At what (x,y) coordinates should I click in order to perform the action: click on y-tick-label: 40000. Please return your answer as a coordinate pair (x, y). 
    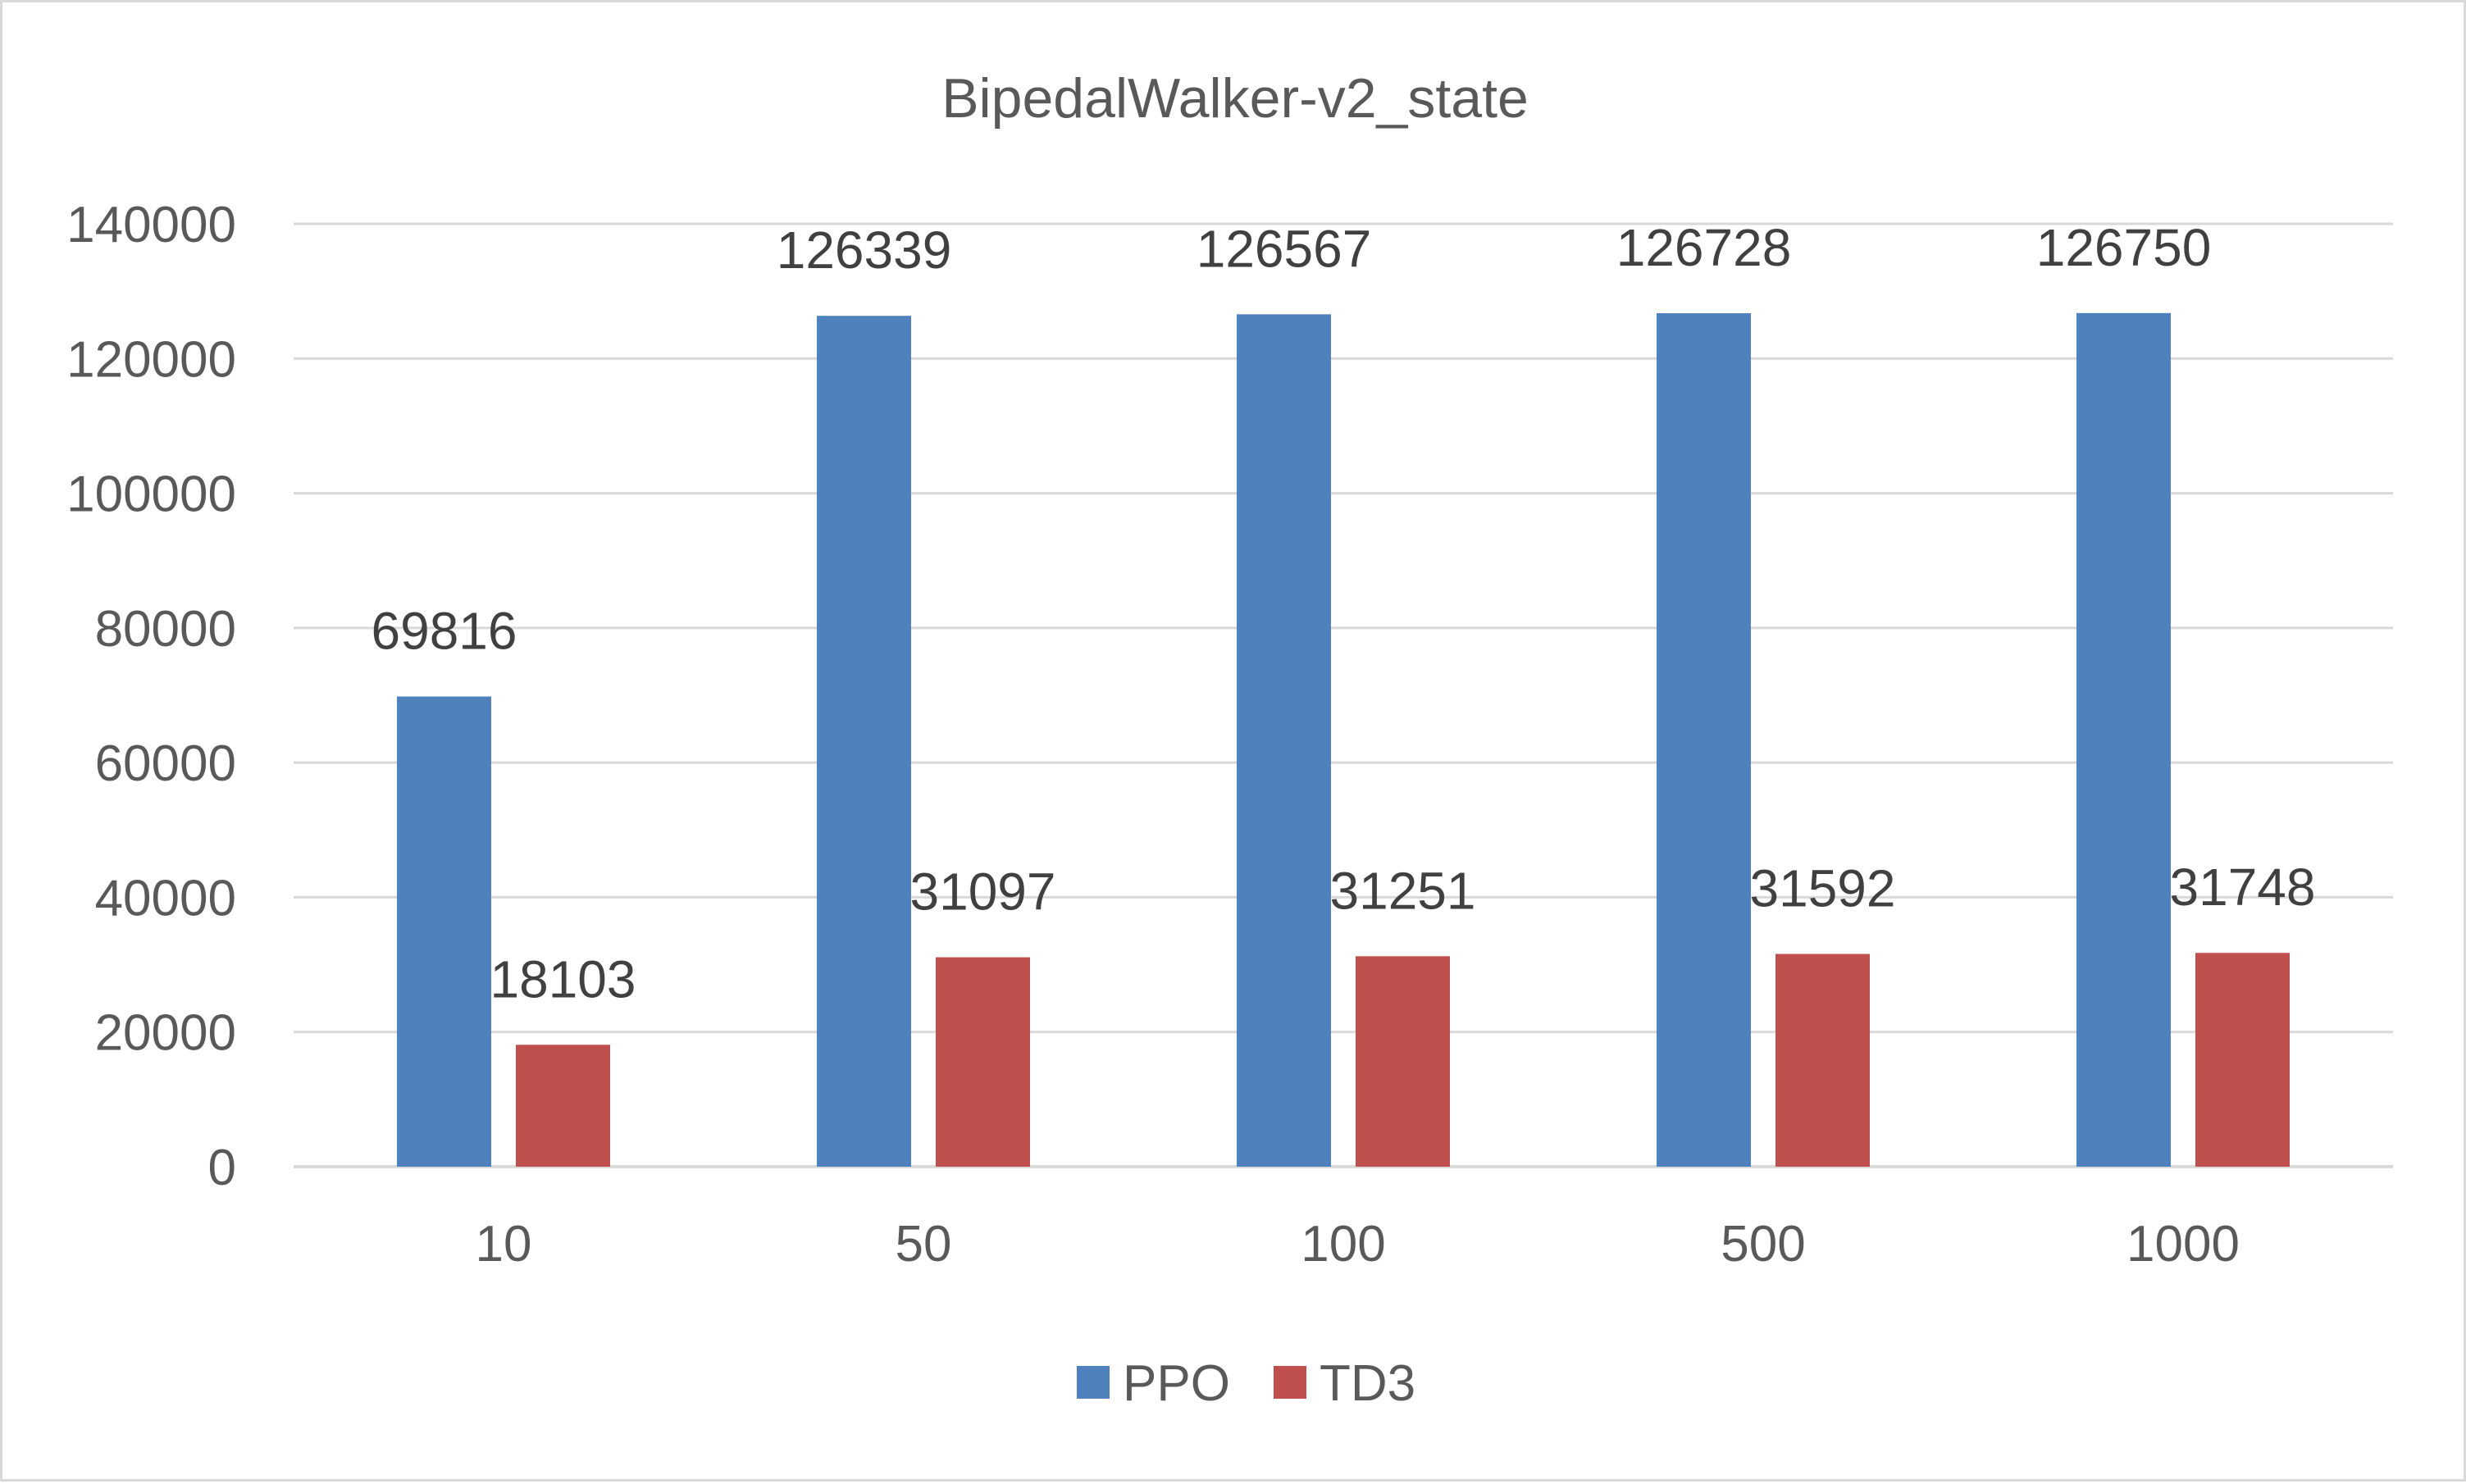
    Looking at the image, I should click on (165, 898).